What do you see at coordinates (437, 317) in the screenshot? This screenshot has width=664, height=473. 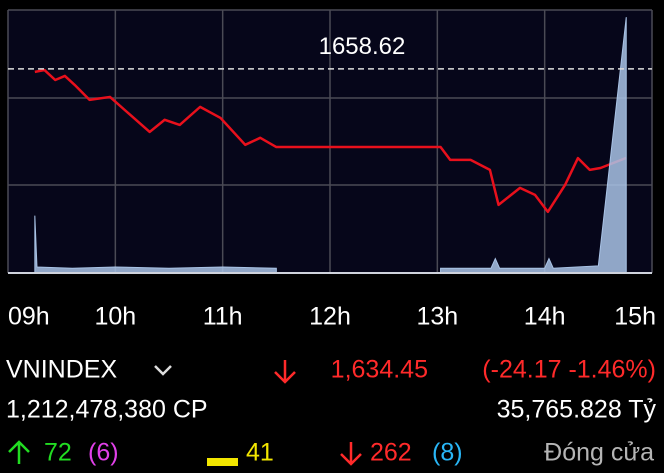 I see `x-tick-label: 13h` at bounding box center [437, 317].